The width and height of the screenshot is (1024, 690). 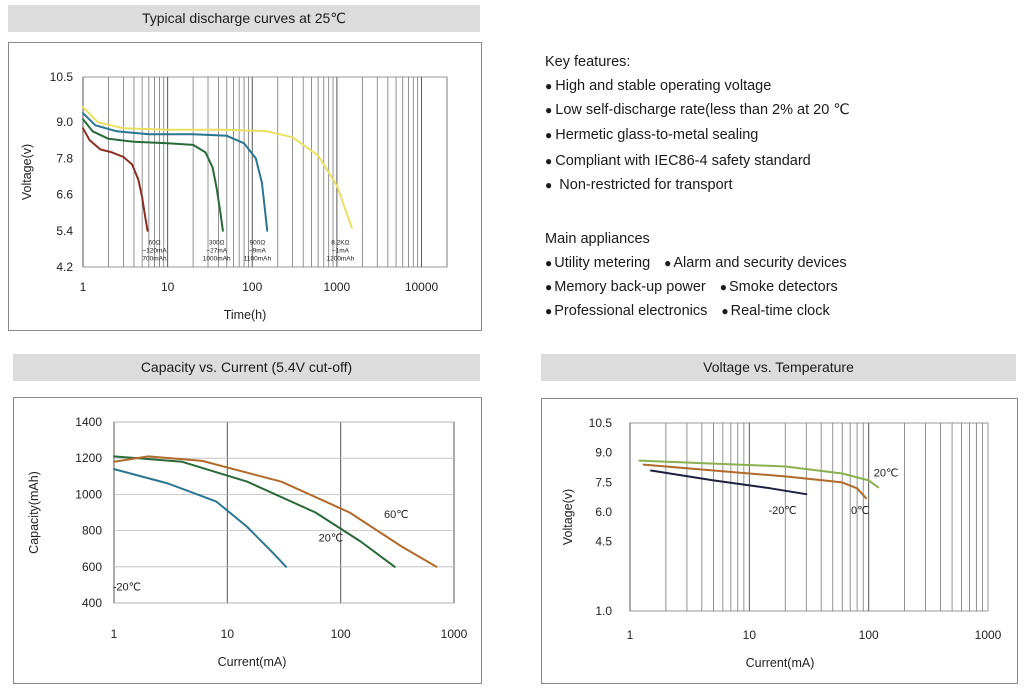 I want to click on feature-item: ● Non-restricted for transport, so click(x=639, y=185).